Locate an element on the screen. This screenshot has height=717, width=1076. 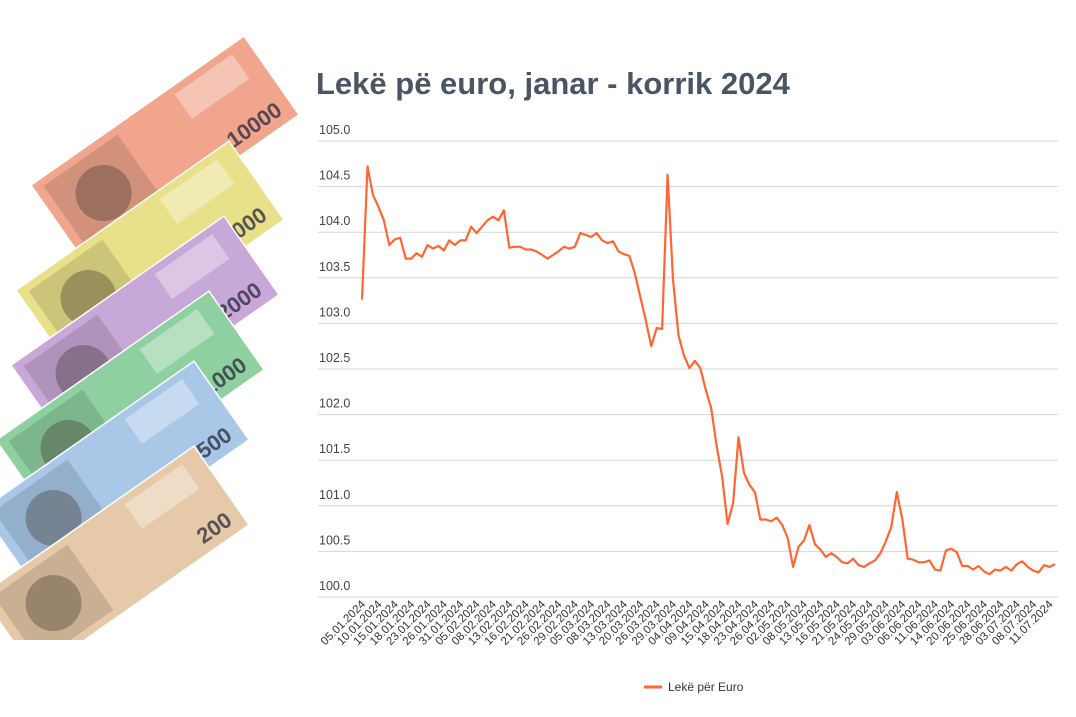
y-tick-label: 103.0 is located at coordinates (334, 312).